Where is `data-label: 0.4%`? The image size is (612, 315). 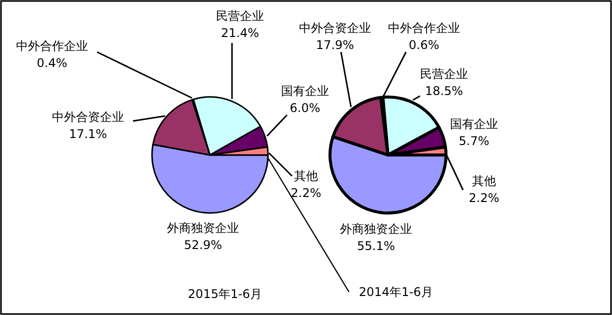
data-label: 0.4% is located at coordinates (52, 63).